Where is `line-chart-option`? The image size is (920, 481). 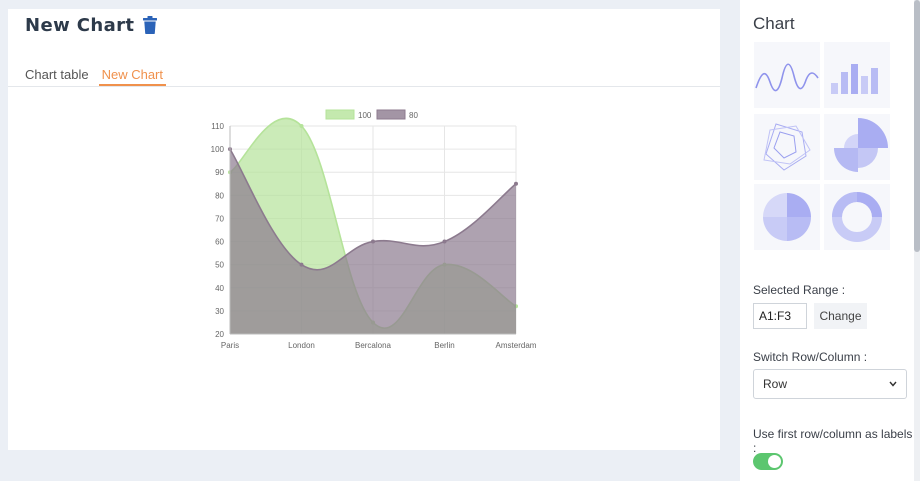
line-chart-option is located at coordinates (787, 75).